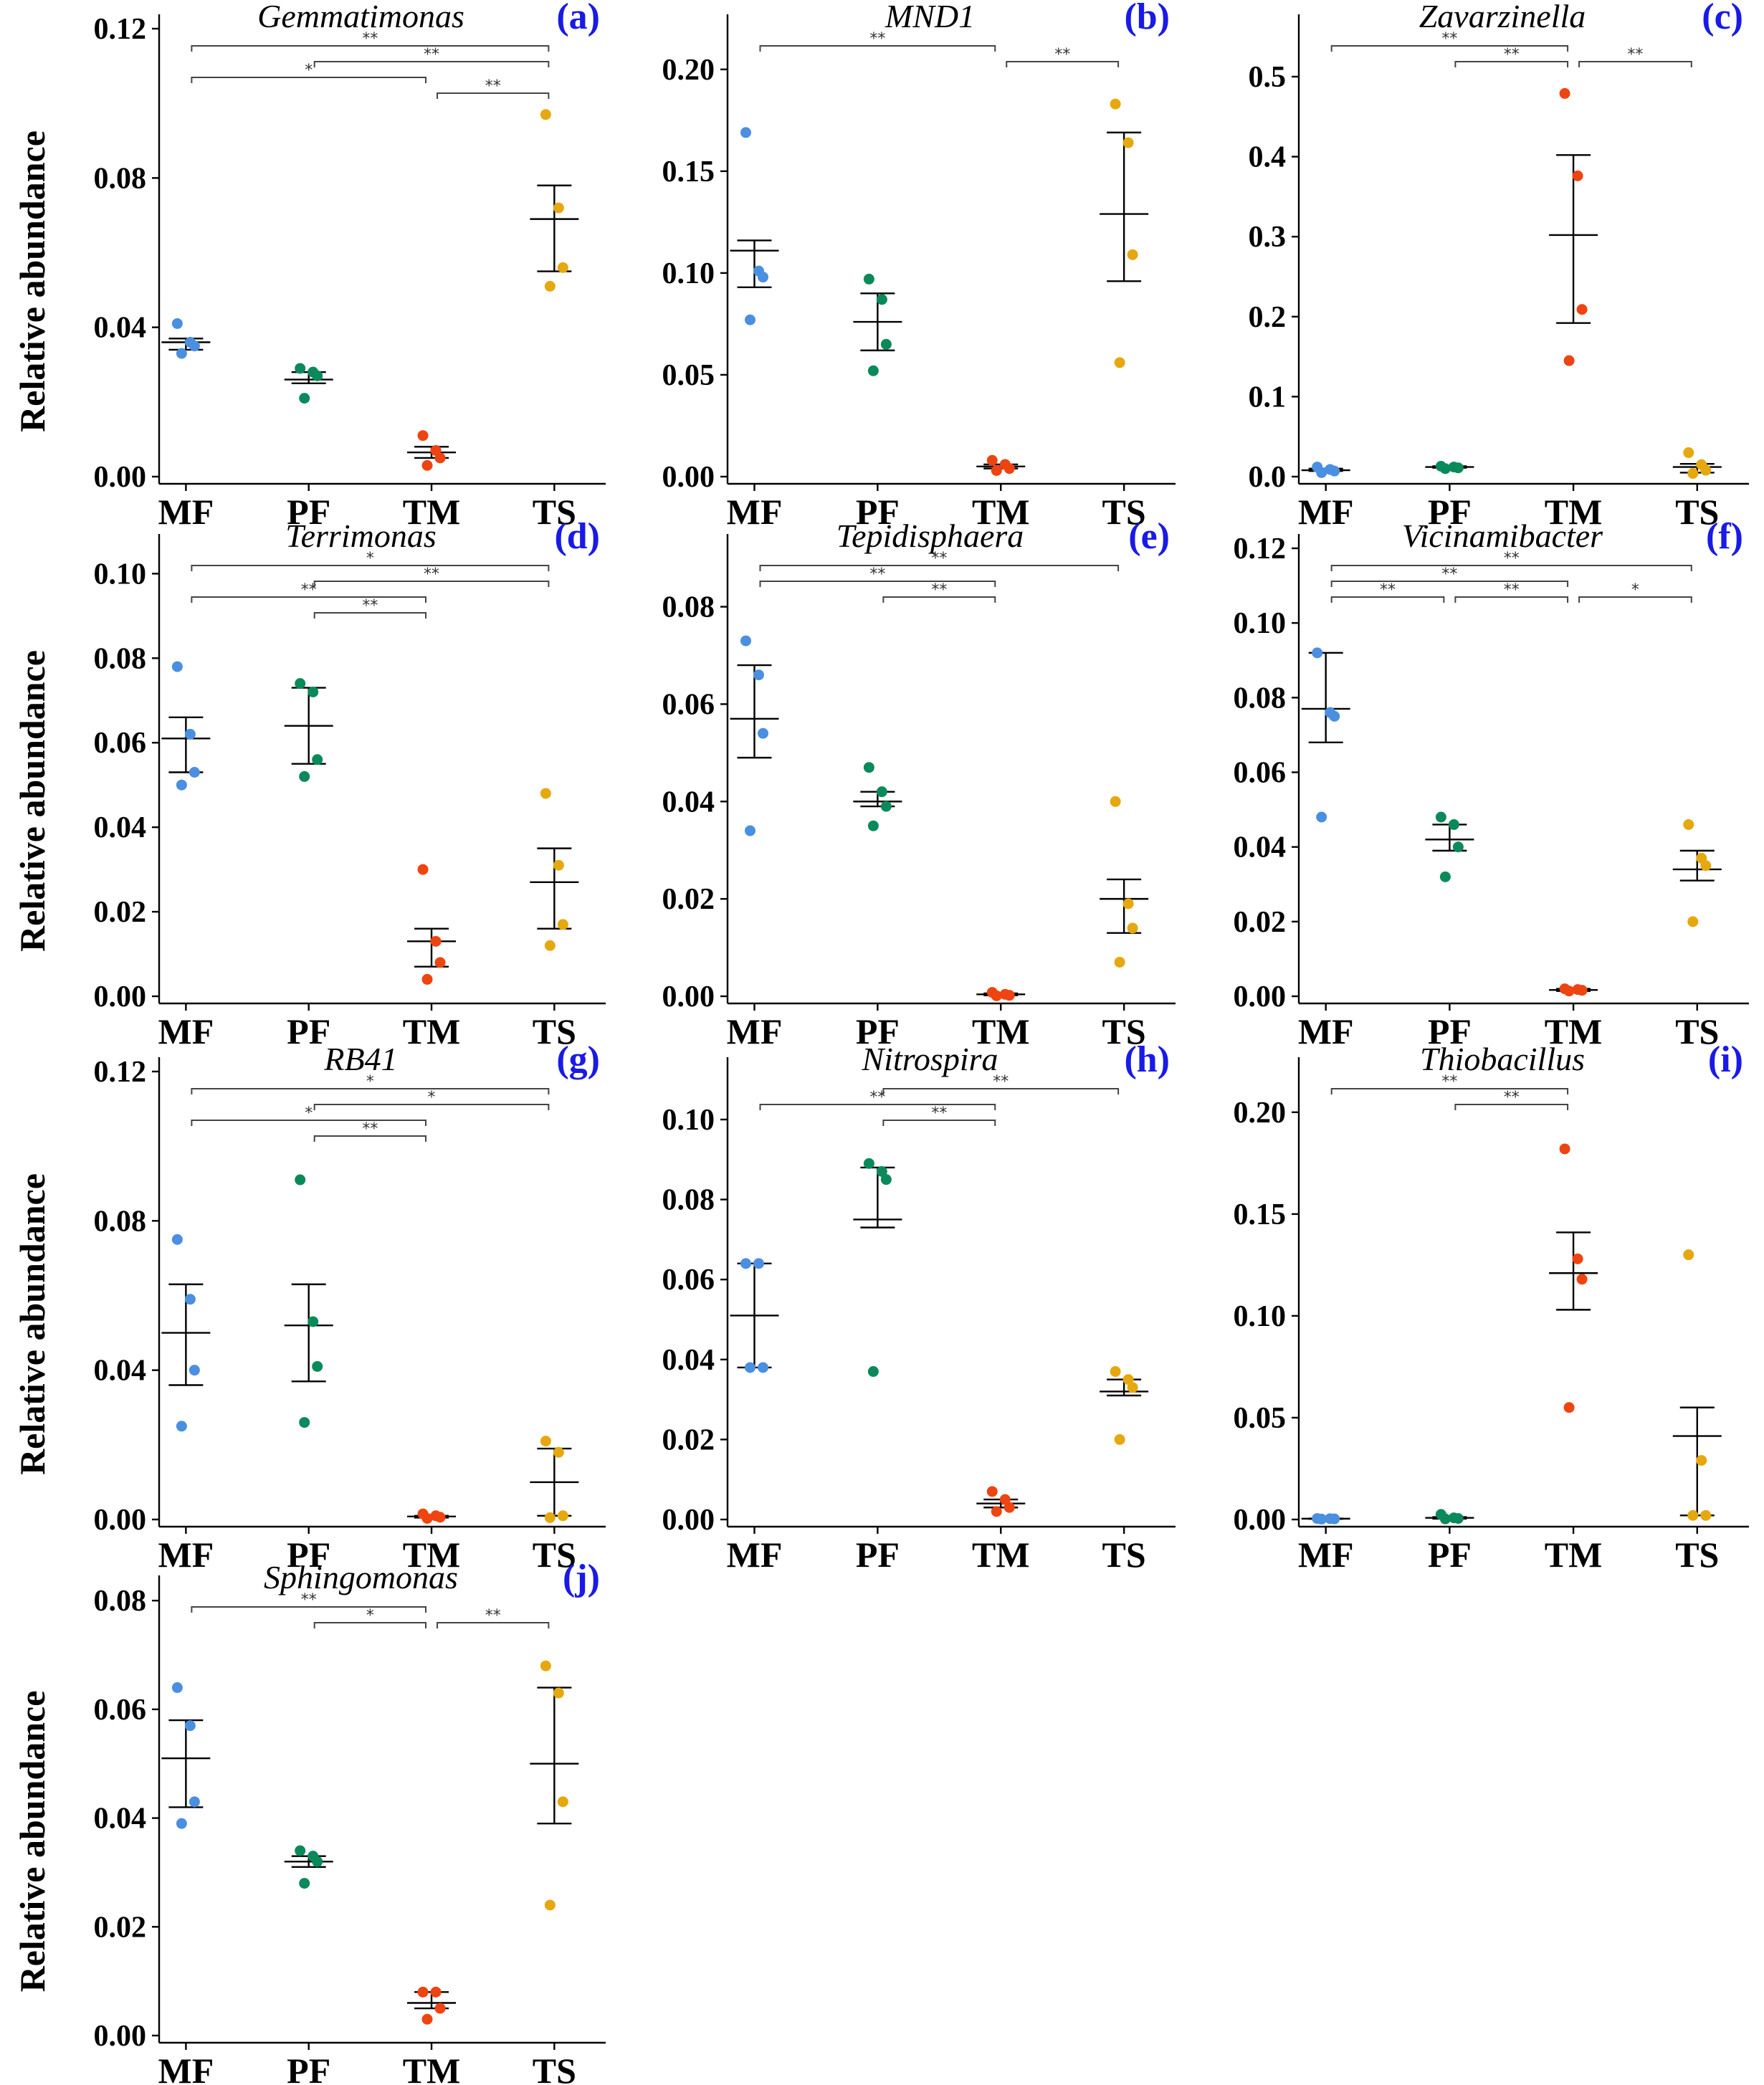  I want to click on panel-title: Nitrospira, so click(930, 1059).